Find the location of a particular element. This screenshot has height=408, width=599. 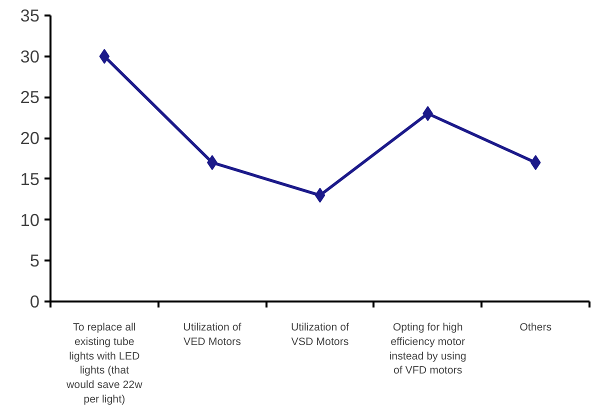

x-tick-label: Opting for high efficiency motor instead by using of VFD motors is located at coordinates (427, 349).